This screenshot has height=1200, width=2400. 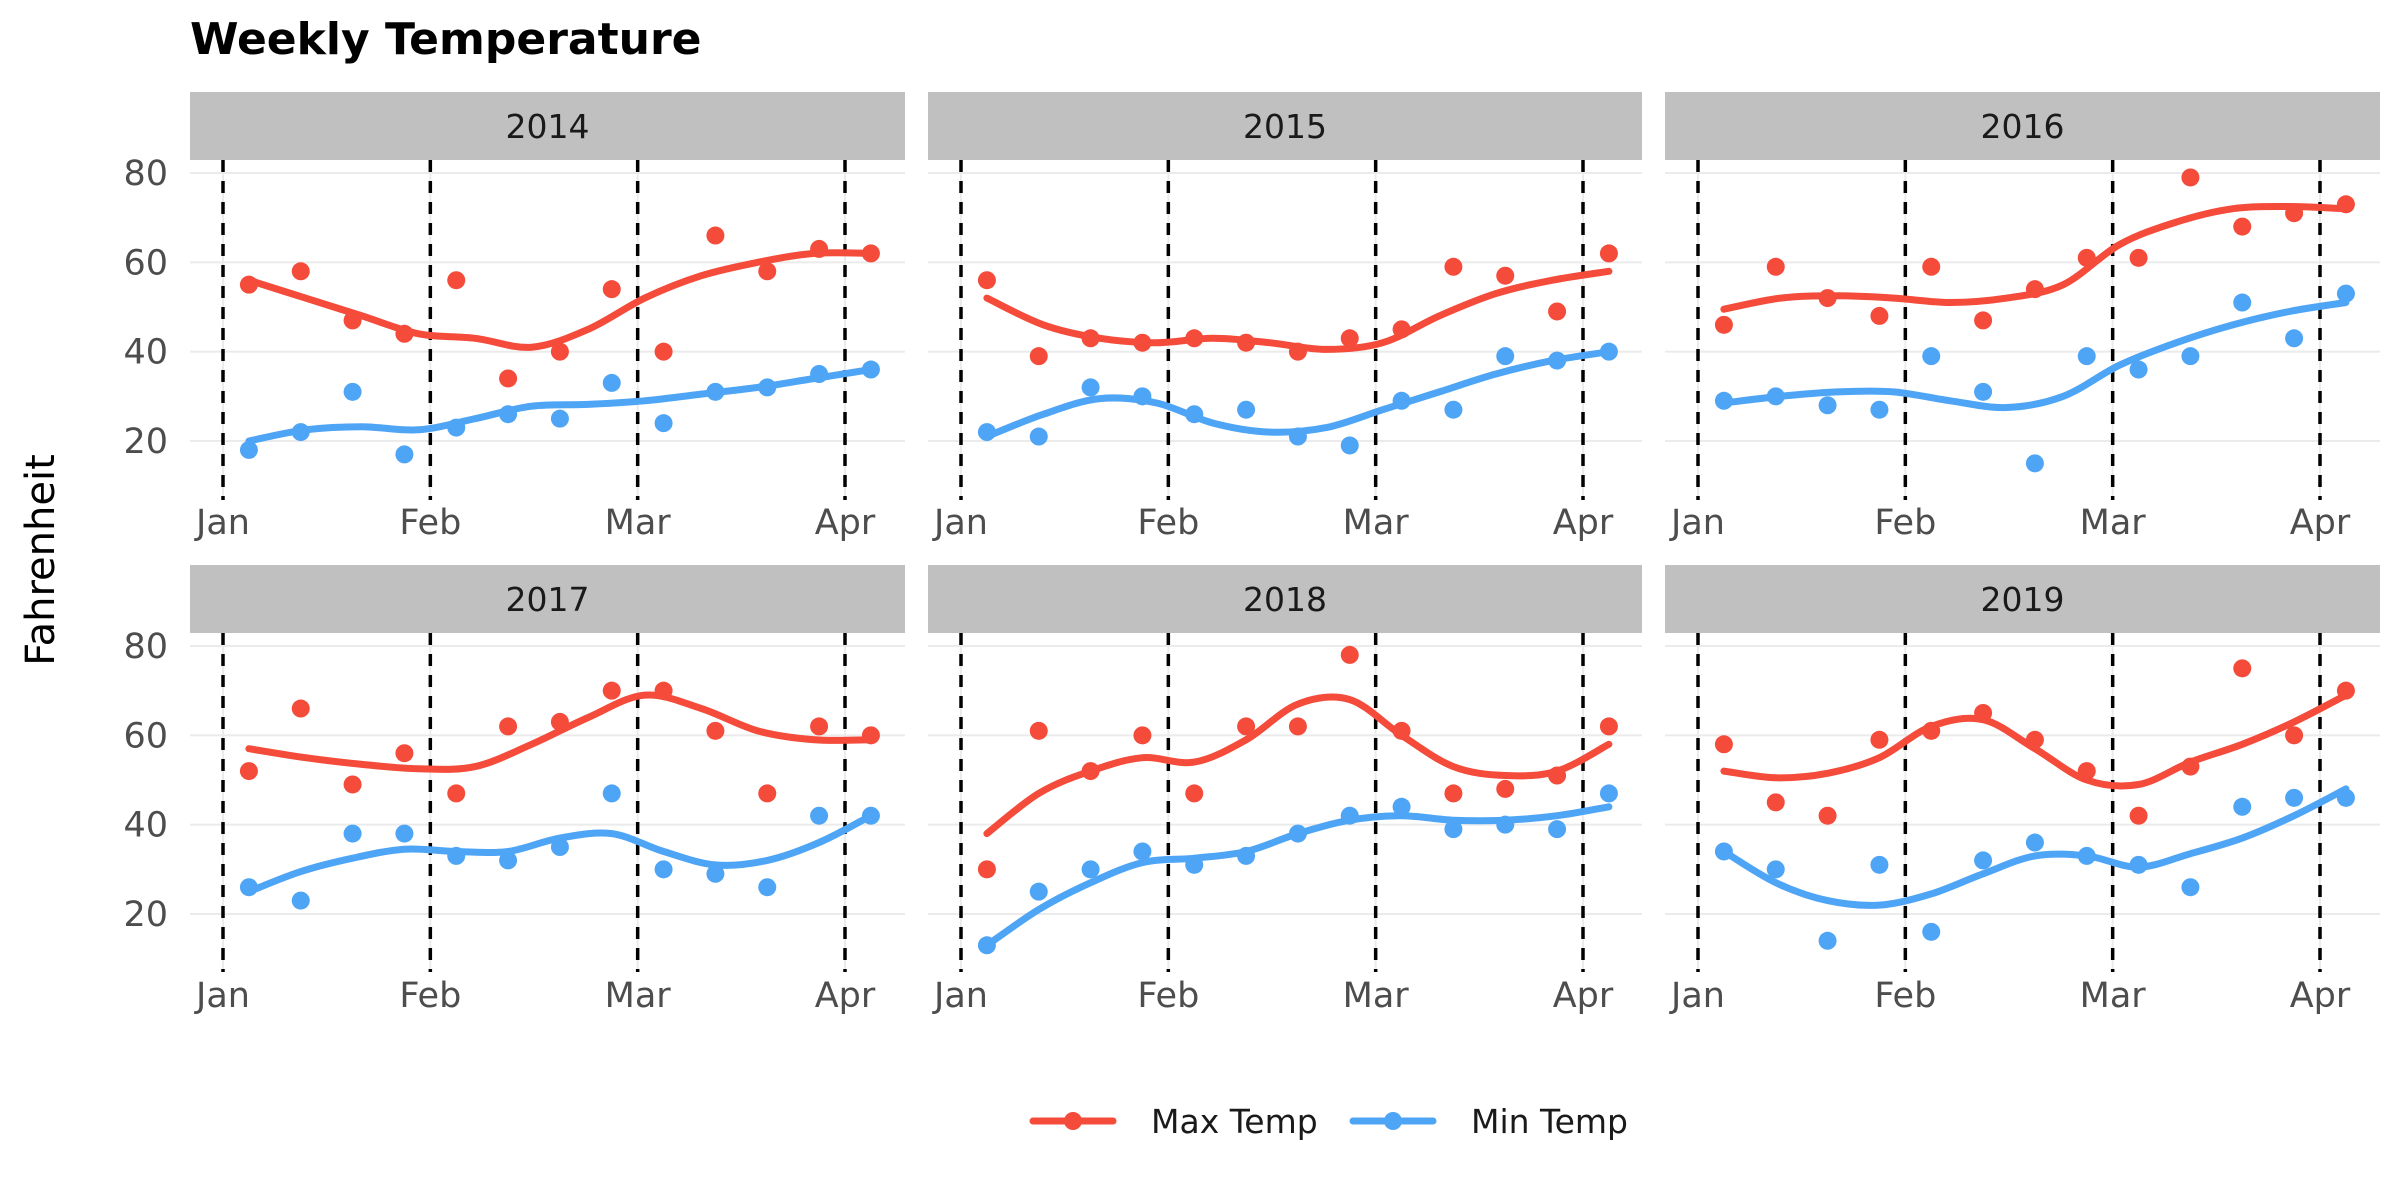 What do you see at coordinates (445, 39) in the screenshot?
I see `chart-title: Weekly Temperature` at bounding box center [445, 39].